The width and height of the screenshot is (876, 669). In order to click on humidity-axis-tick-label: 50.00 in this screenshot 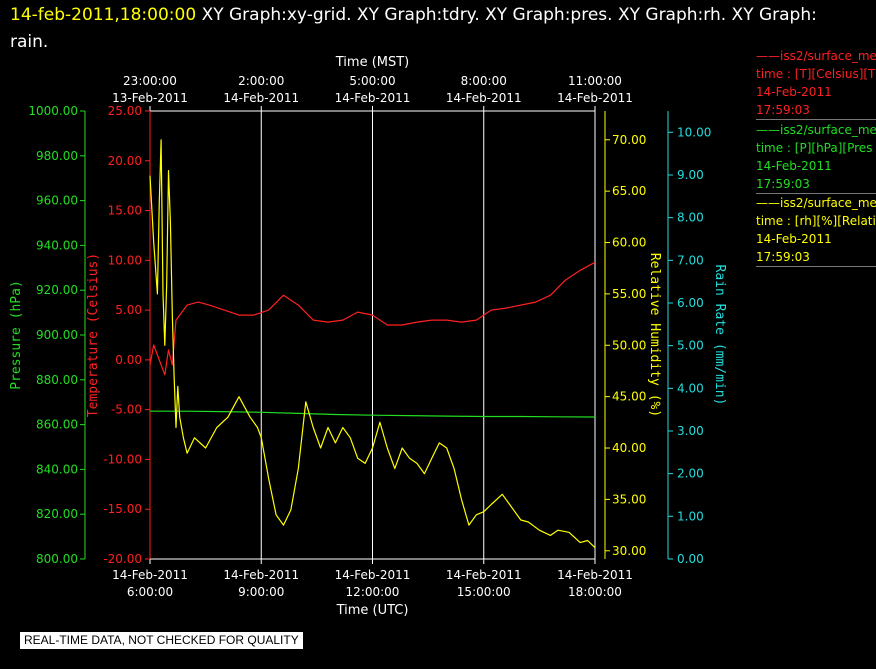, I will do `click(629, 345)`.